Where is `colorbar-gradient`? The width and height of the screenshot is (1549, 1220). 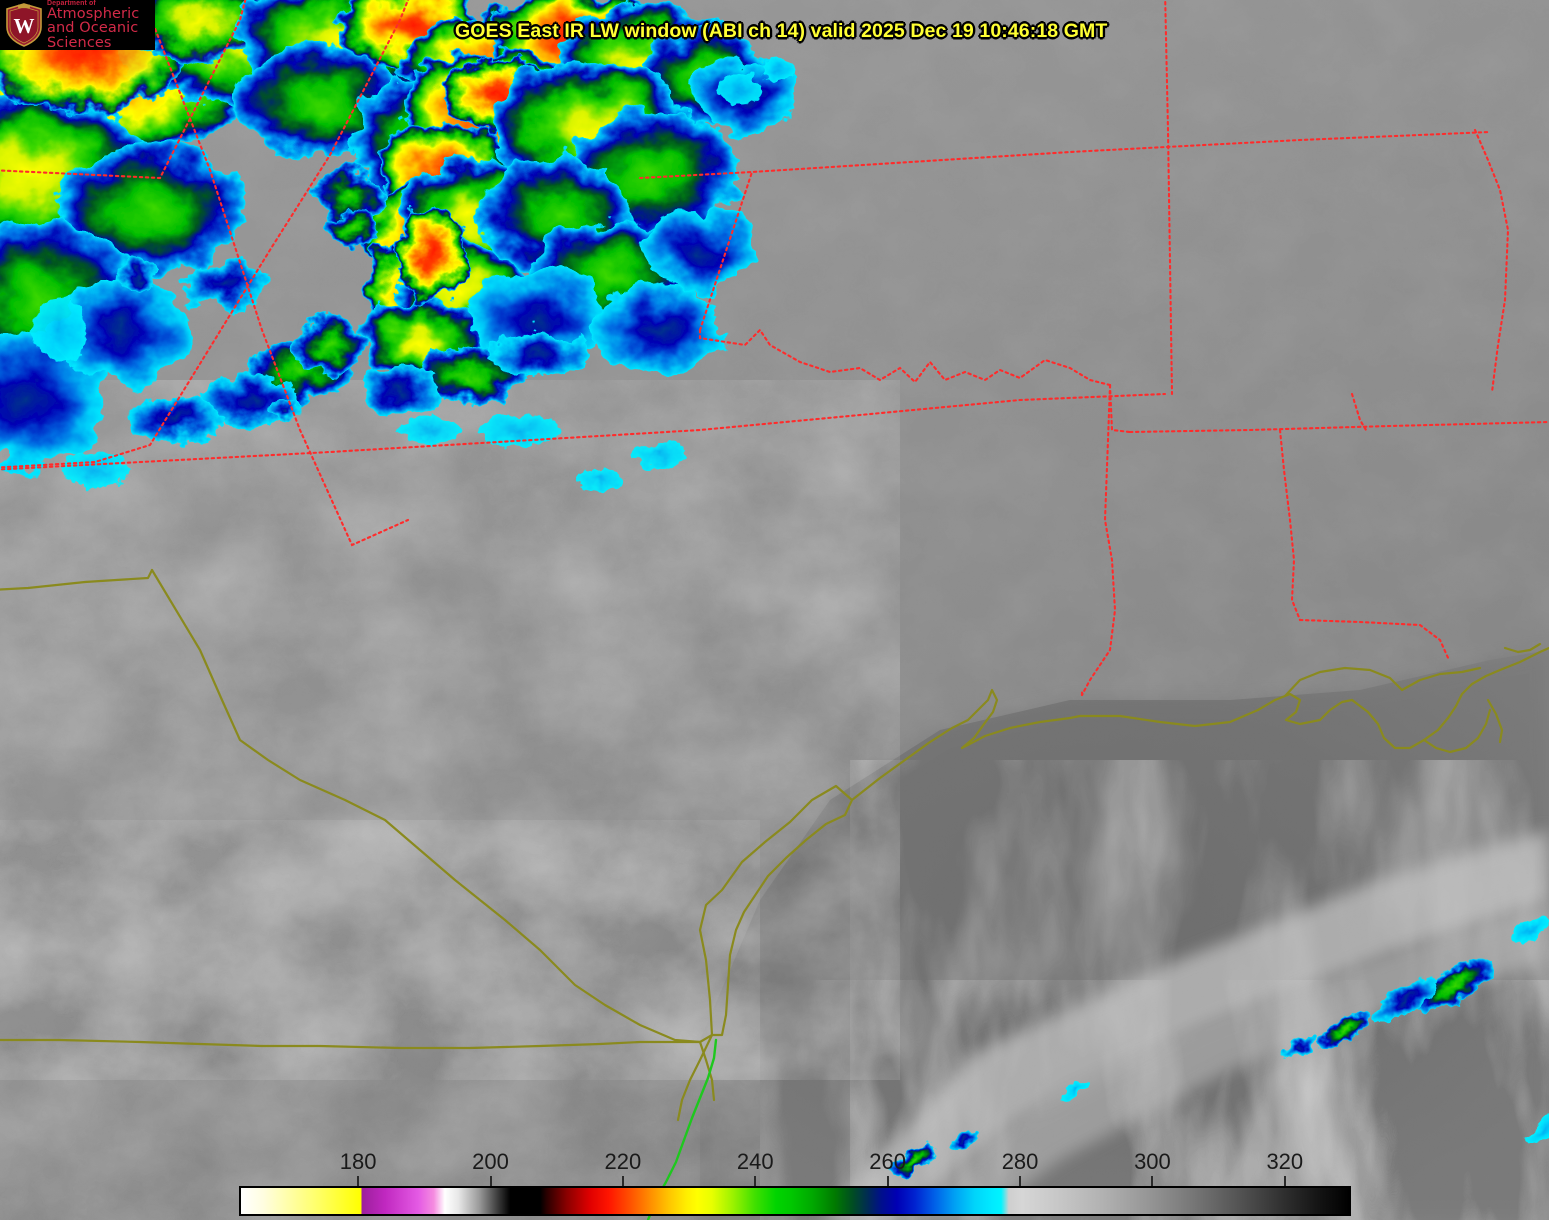
colorbar-gradient is located at coordinates (795, 1201).